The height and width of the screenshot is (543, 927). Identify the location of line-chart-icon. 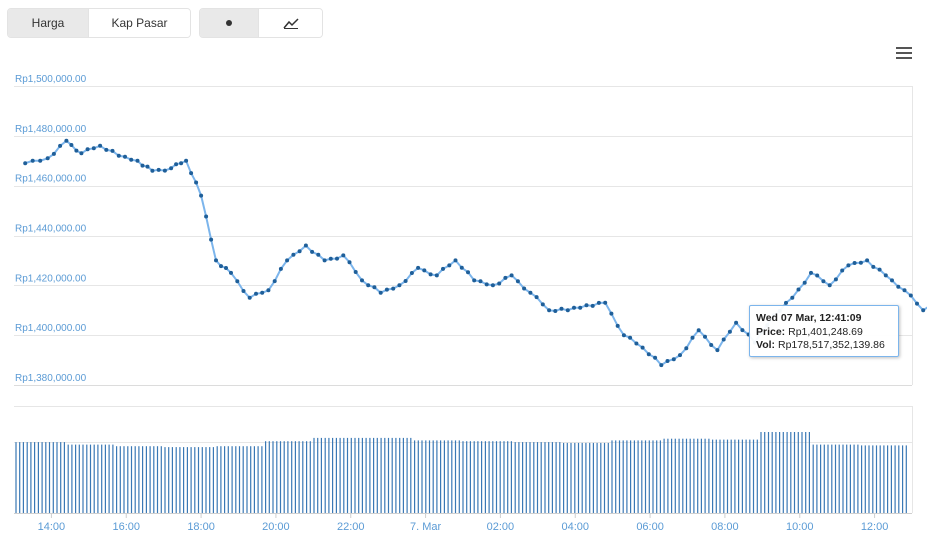
(290, 23).